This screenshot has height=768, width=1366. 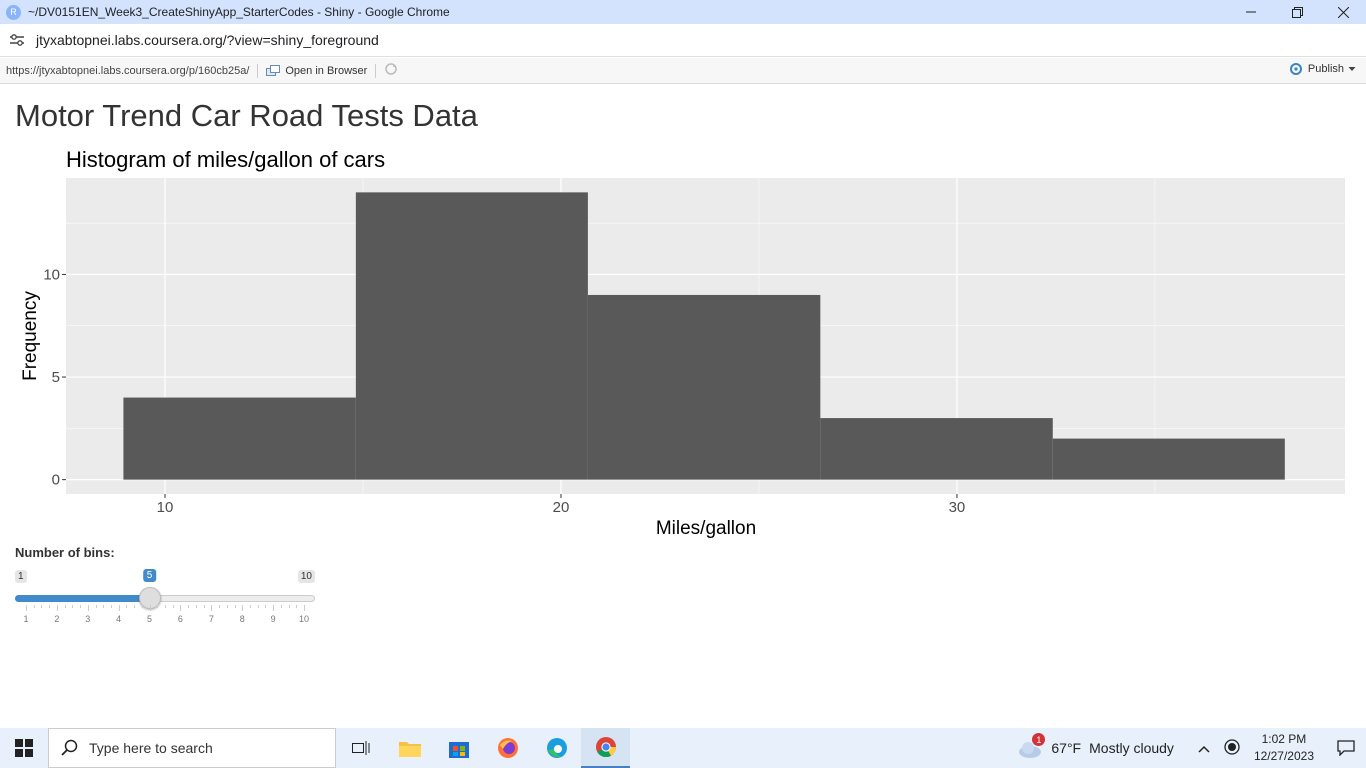 I want to click on edge-icon, so click(x=556, y=748).